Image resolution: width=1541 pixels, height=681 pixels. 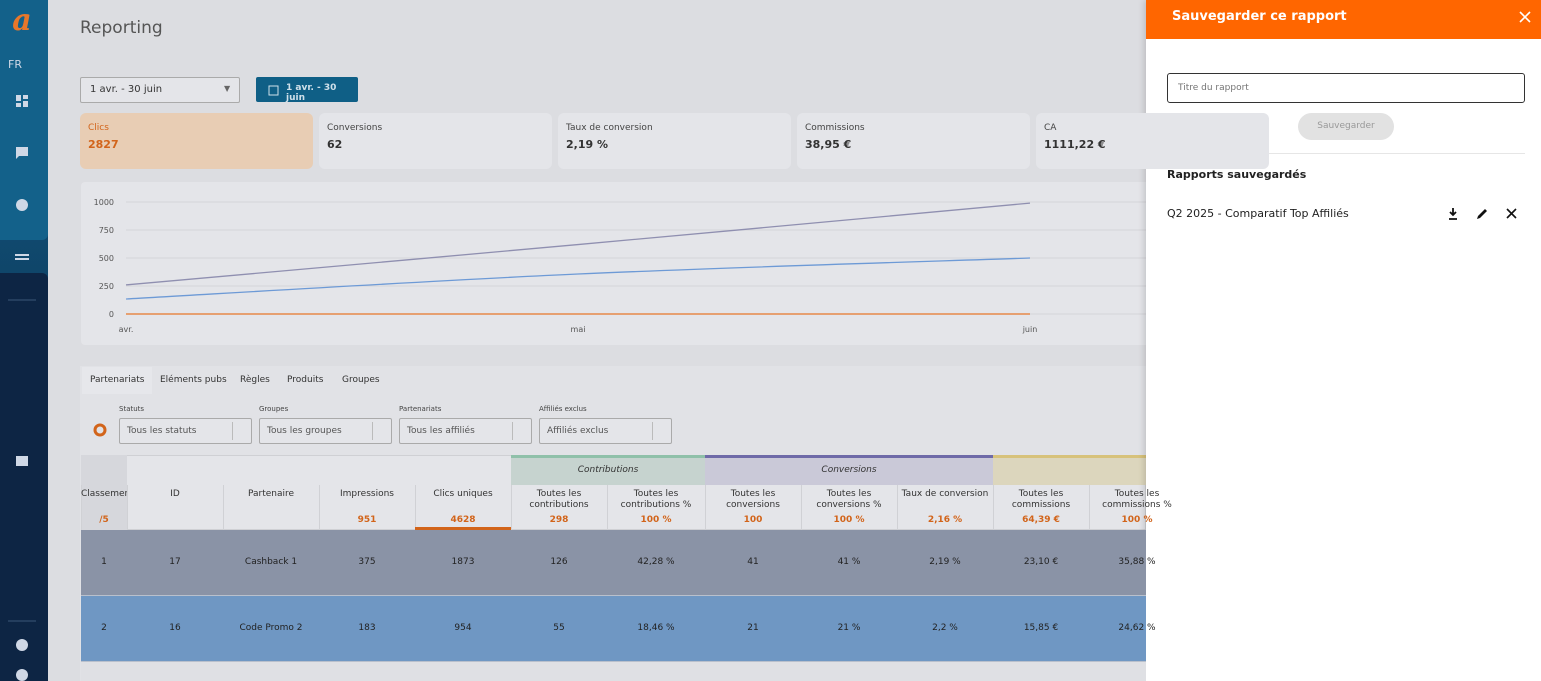 What do you see at coordinates (753, 628) in the screenshot?
I see `table-cell: 21` at bounding box center [753, 628].